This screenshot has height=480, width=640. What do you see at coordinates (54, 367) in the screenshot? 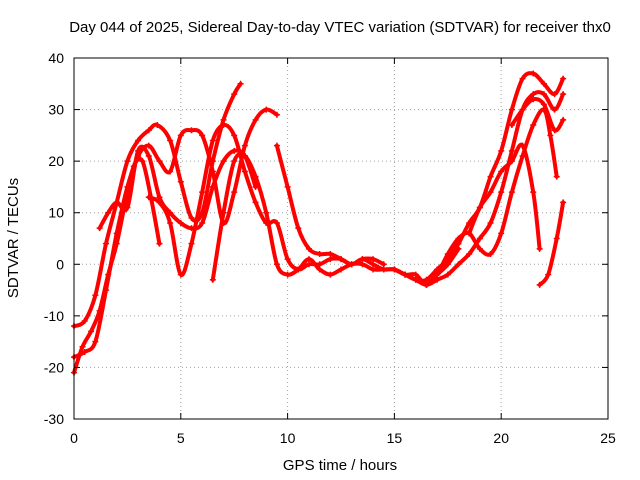
I see `y-tick-label: -20` at bounding box center [54, 367].